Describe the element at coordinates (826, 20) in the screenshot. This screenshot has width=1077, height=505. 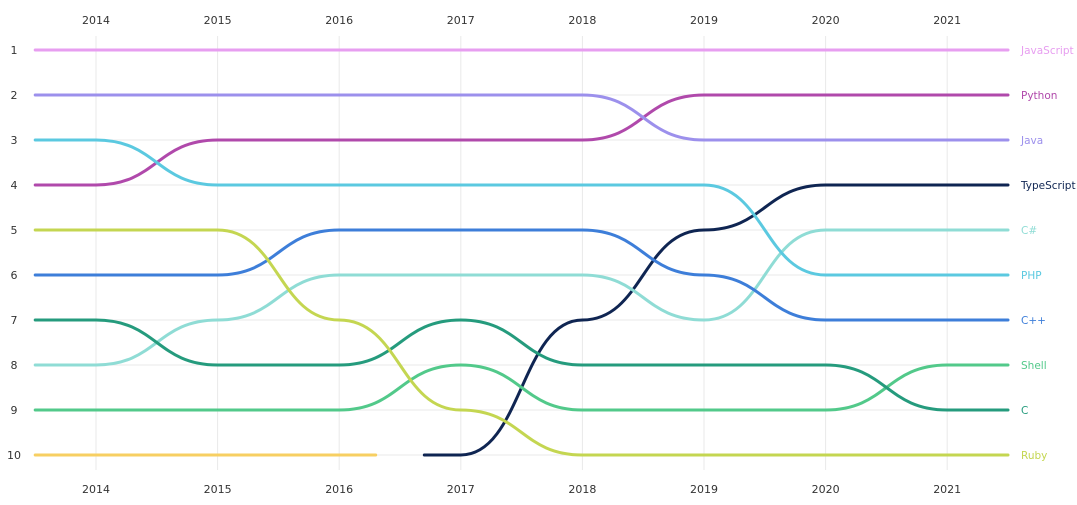
I see `x-tick-label-top: 2020` at that location.